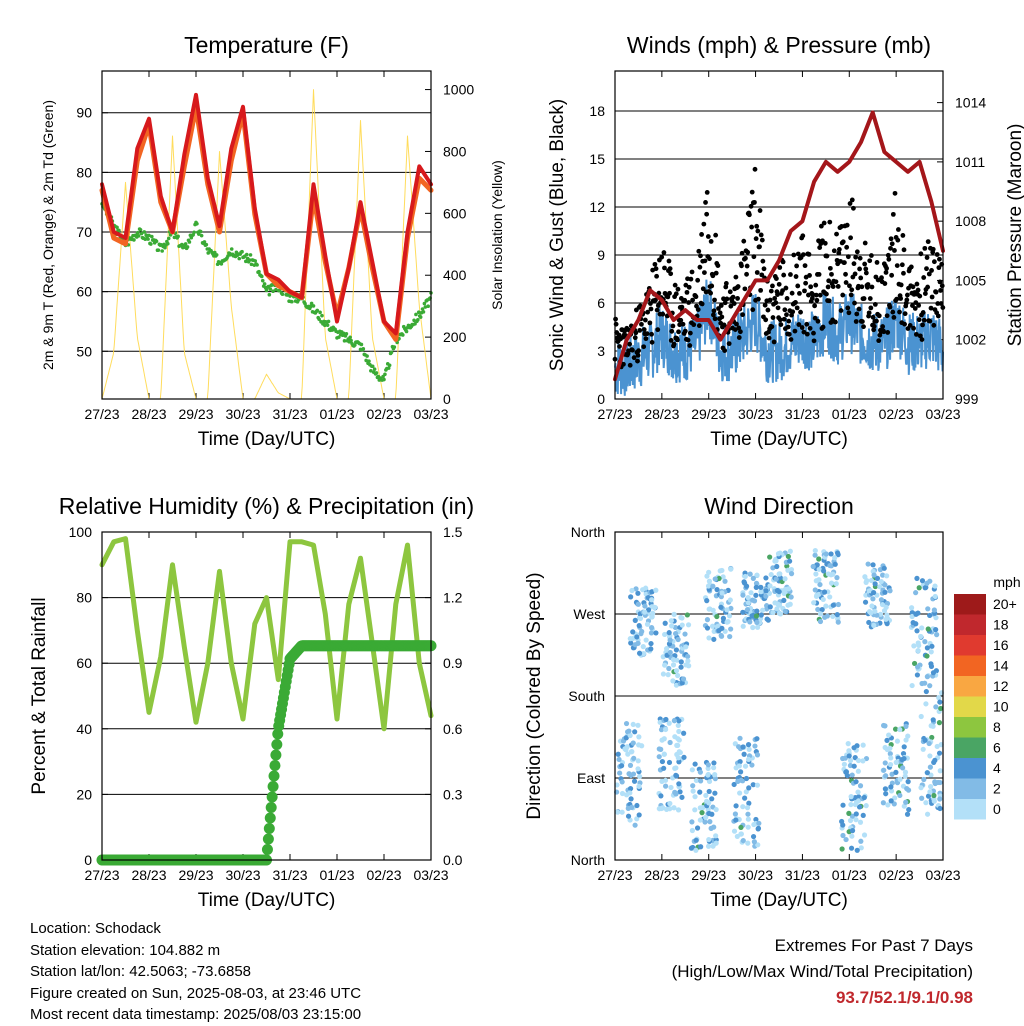 Image resolution: width=1024 pixels, height=1026 pixels. What do you see at coordinates (588, 532) in the screenshot?
I see `chart-3-ytick-label: North` at bounding box center [588, 532].